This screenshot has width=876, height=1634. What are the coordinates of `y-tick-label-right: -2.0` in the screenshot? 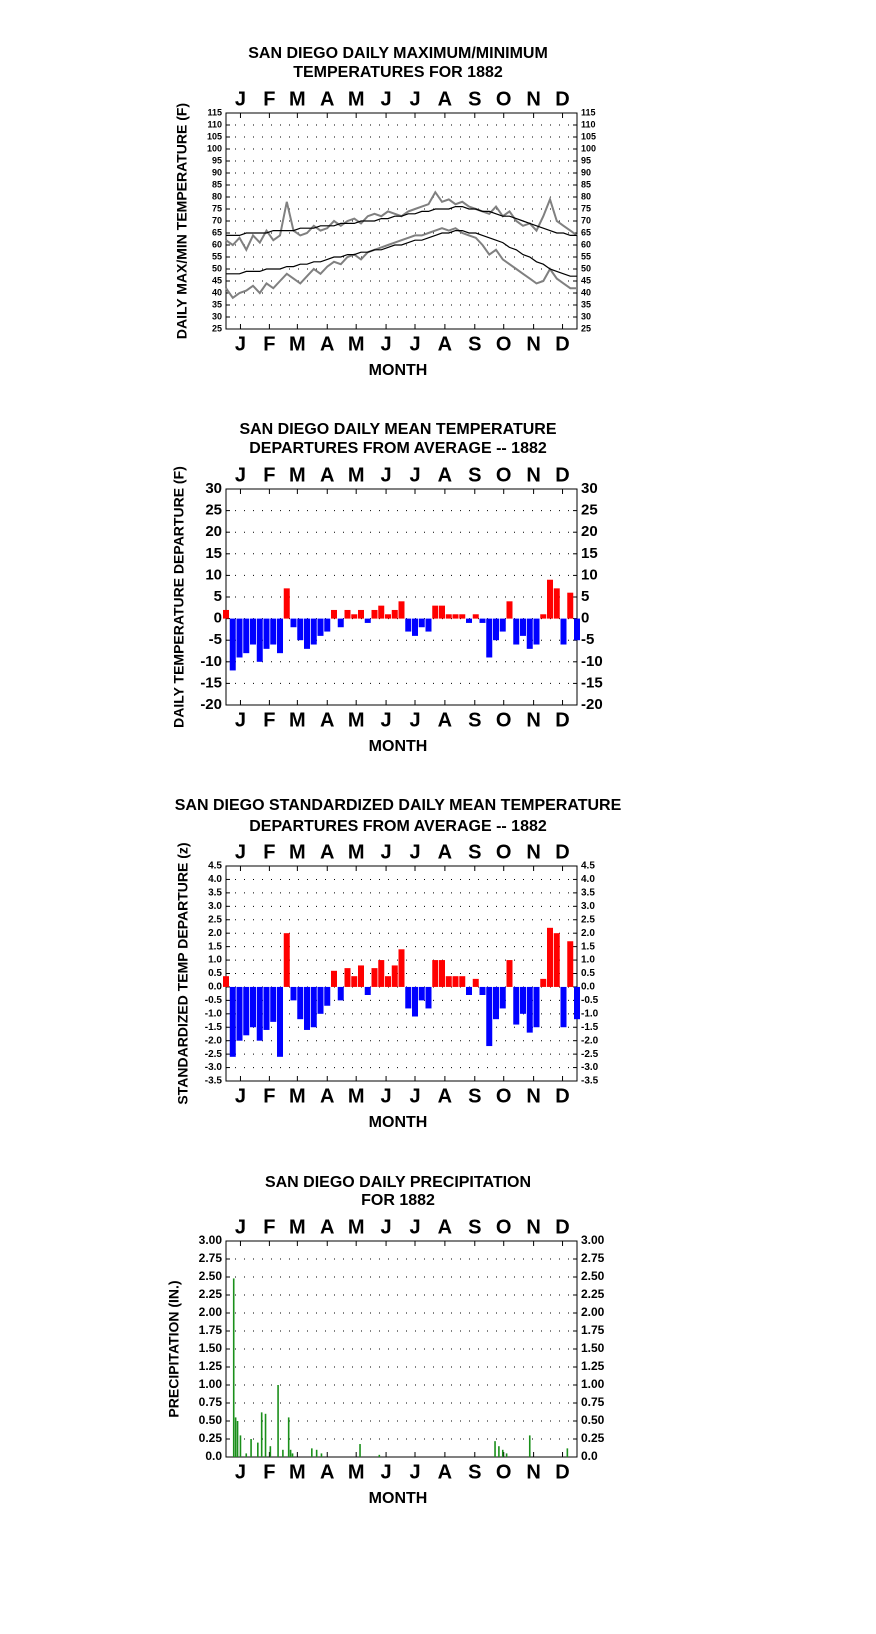 It's located at (590, 1040).